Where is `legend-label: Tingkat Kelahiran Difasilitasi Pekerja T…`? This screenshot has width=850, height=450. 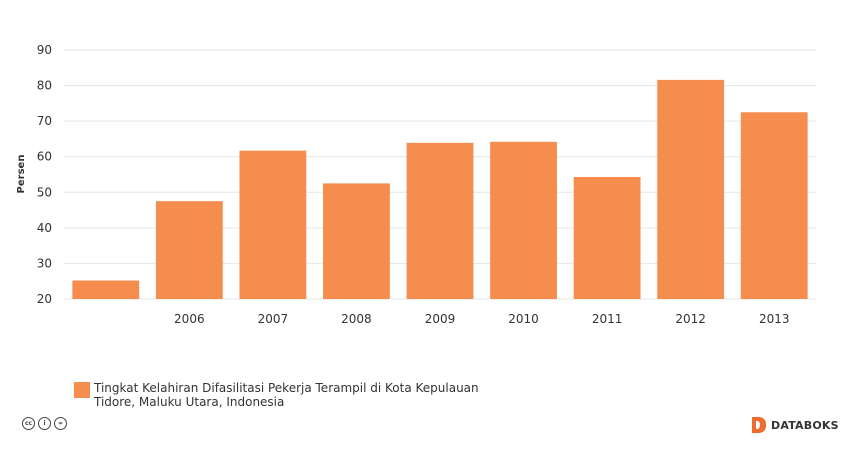
legend-label: Tingkat Kelahiran Difasilitasi Pekerja T… is located at coordinates (286, 395).